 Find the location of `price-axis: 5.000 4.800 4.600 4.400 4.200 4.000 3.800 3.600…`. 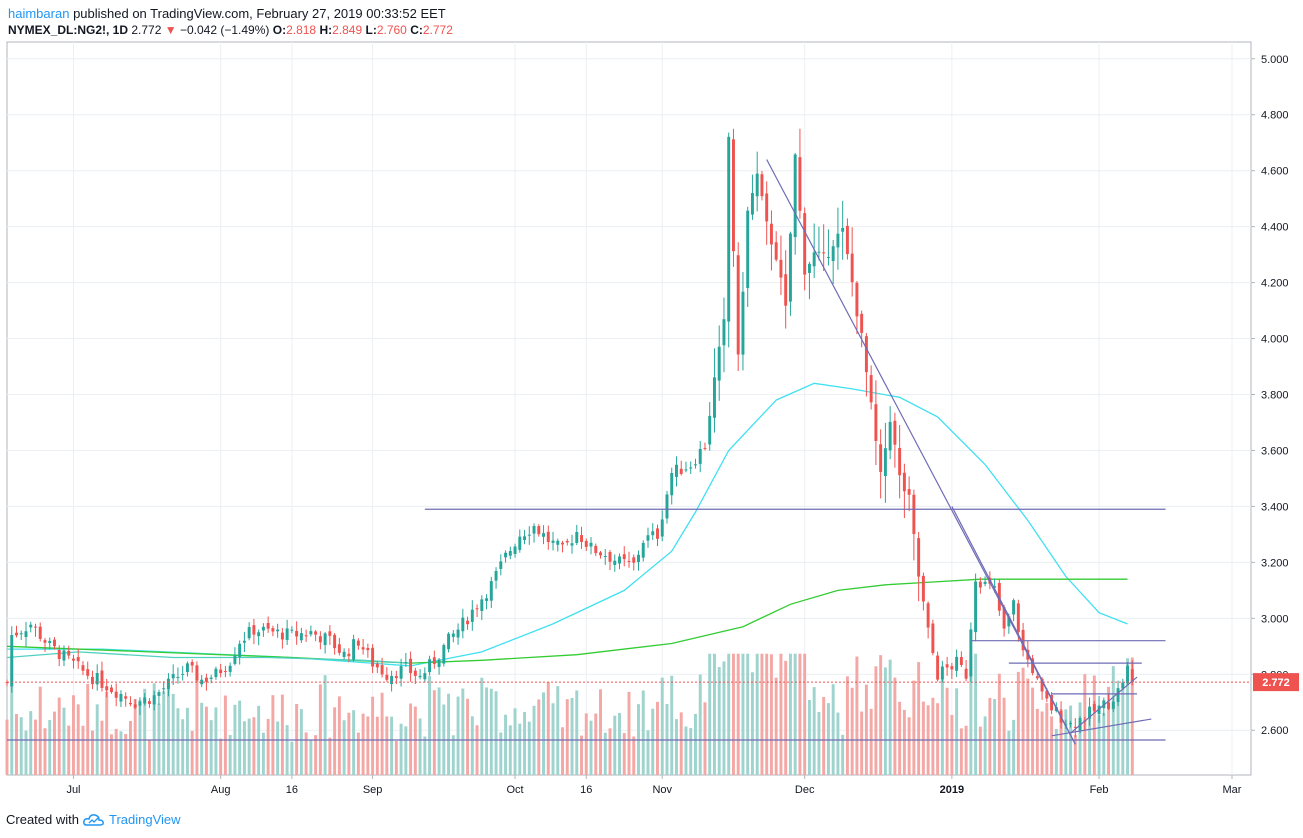

price-axis: 5.000 4.800 4.600 4.400 4.200 4.000 3.800 3.600… is located at coordinates (1275, 395).